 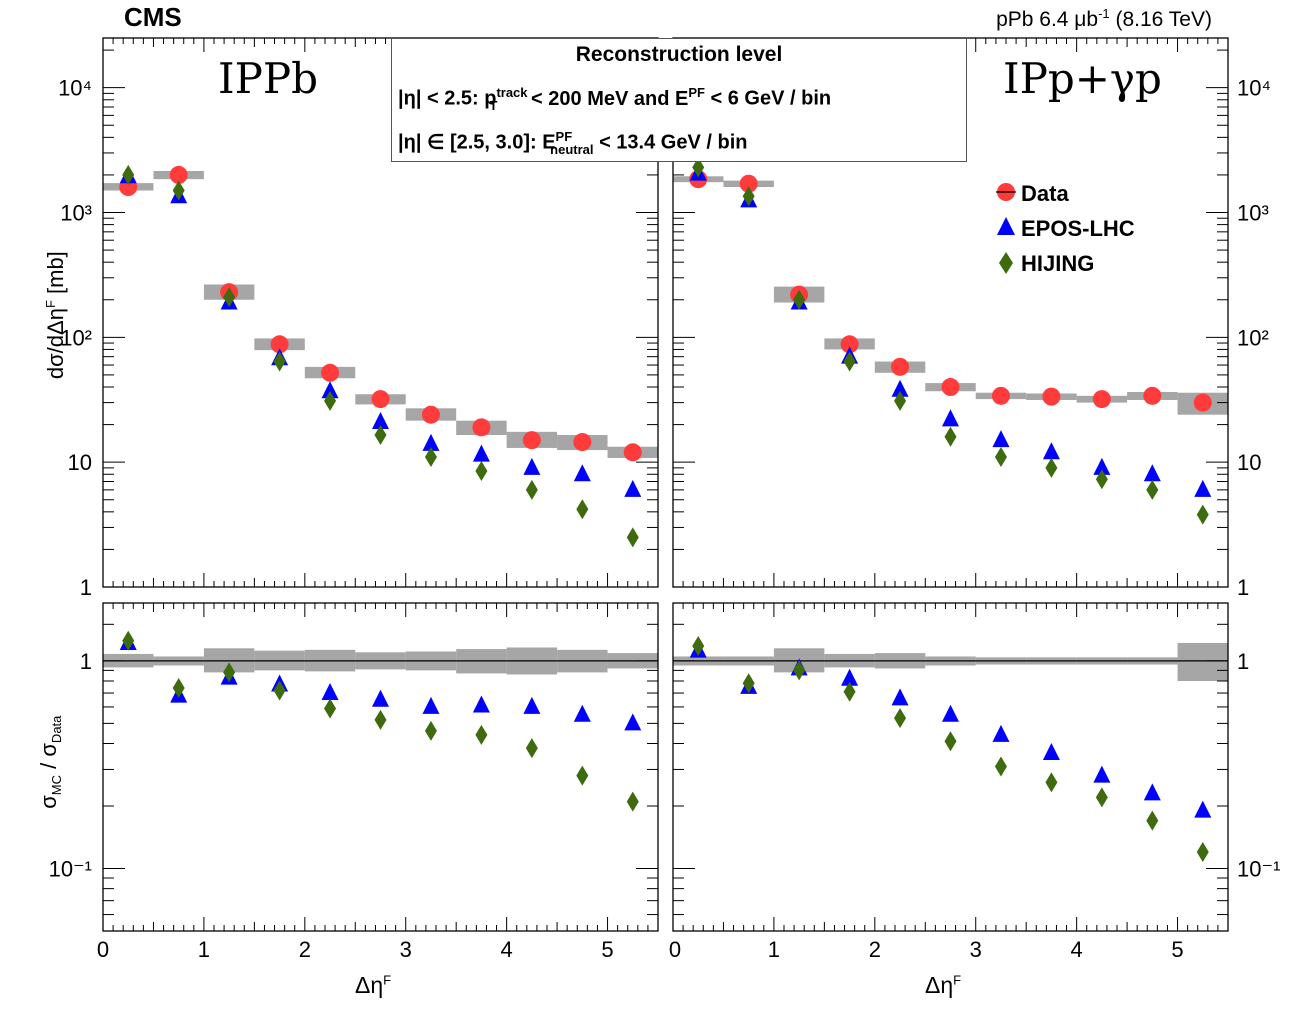 What do you see at coordinates (55, 275) in the screenshot?
I see `ylabel-top-unit: [mb]` at bounding box center [55, 275].